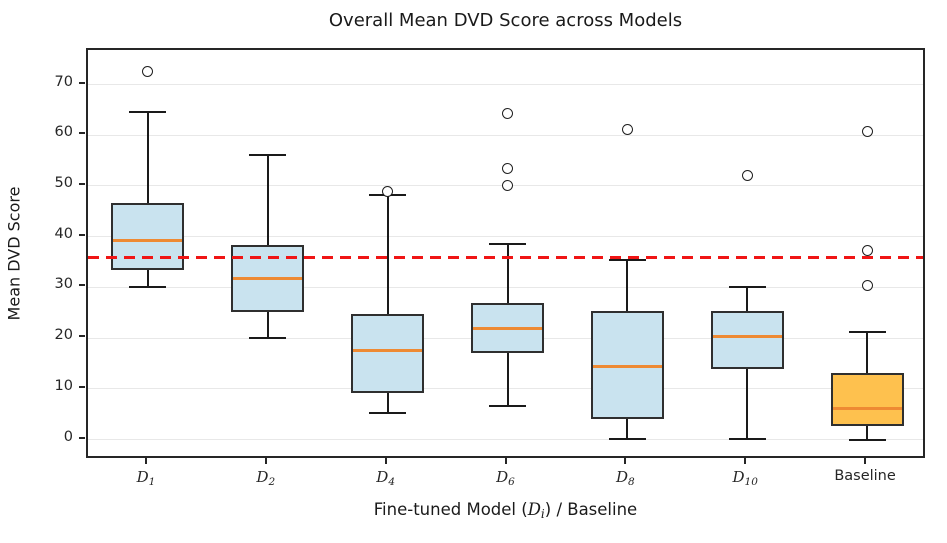 The width and height of the screenshot is (947, 543). I want to click on x-axis-label-pre: Fine-tuned Model (, so click(450, 509).